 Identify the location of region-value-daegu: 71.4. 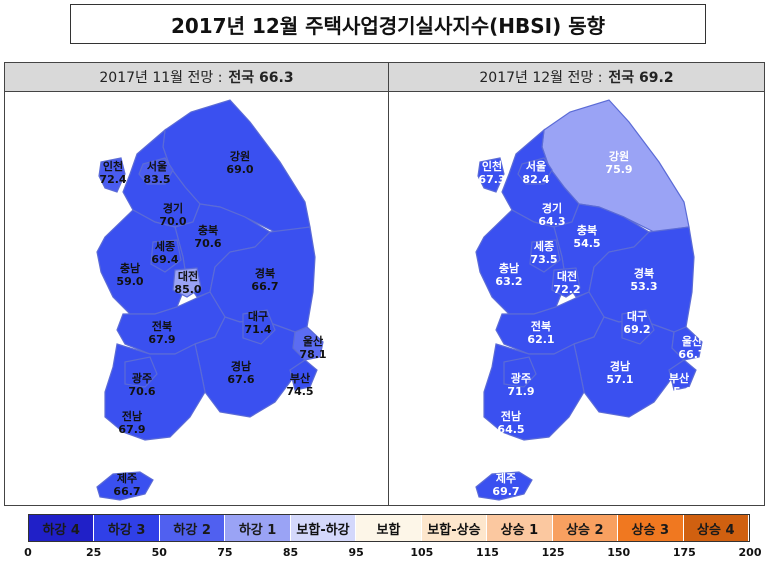
(257, 329).